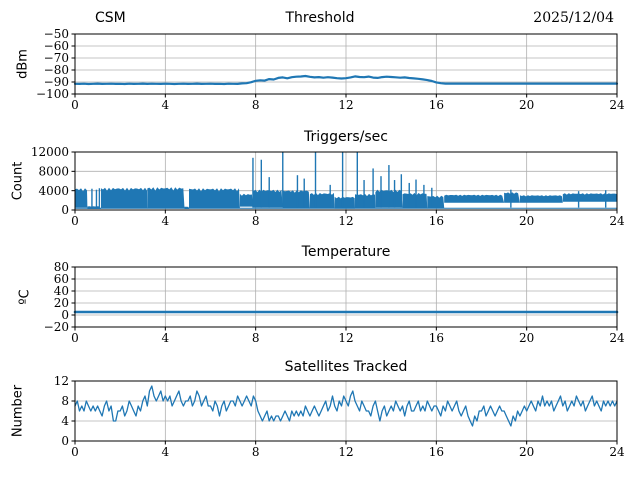  I want to click on svg-text: 8000, so click(53, 172).